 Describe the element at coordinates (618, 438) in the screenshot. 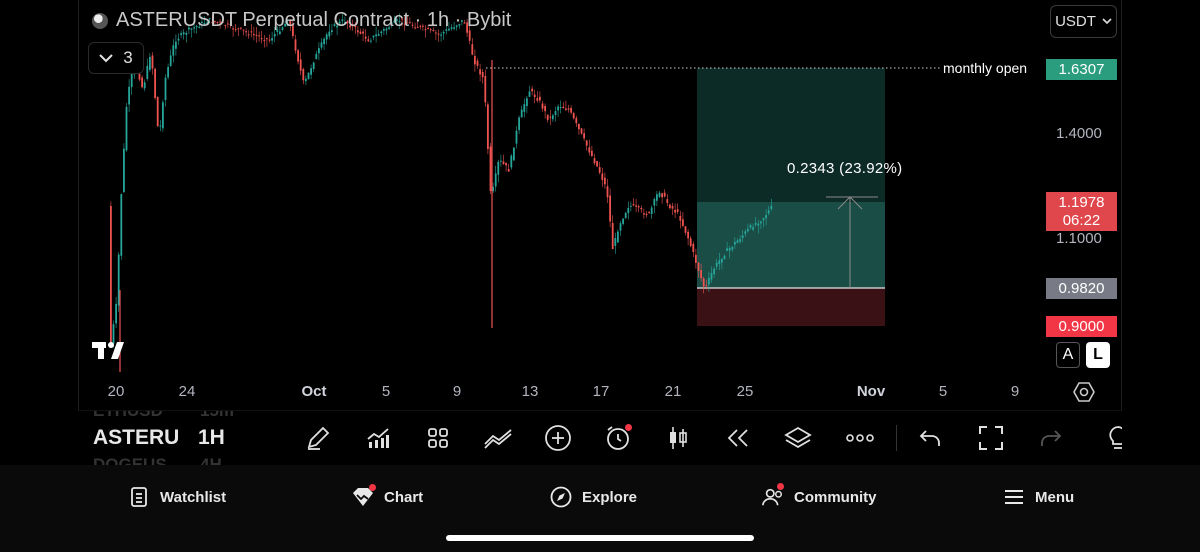

I see `alerts-button` at that location.